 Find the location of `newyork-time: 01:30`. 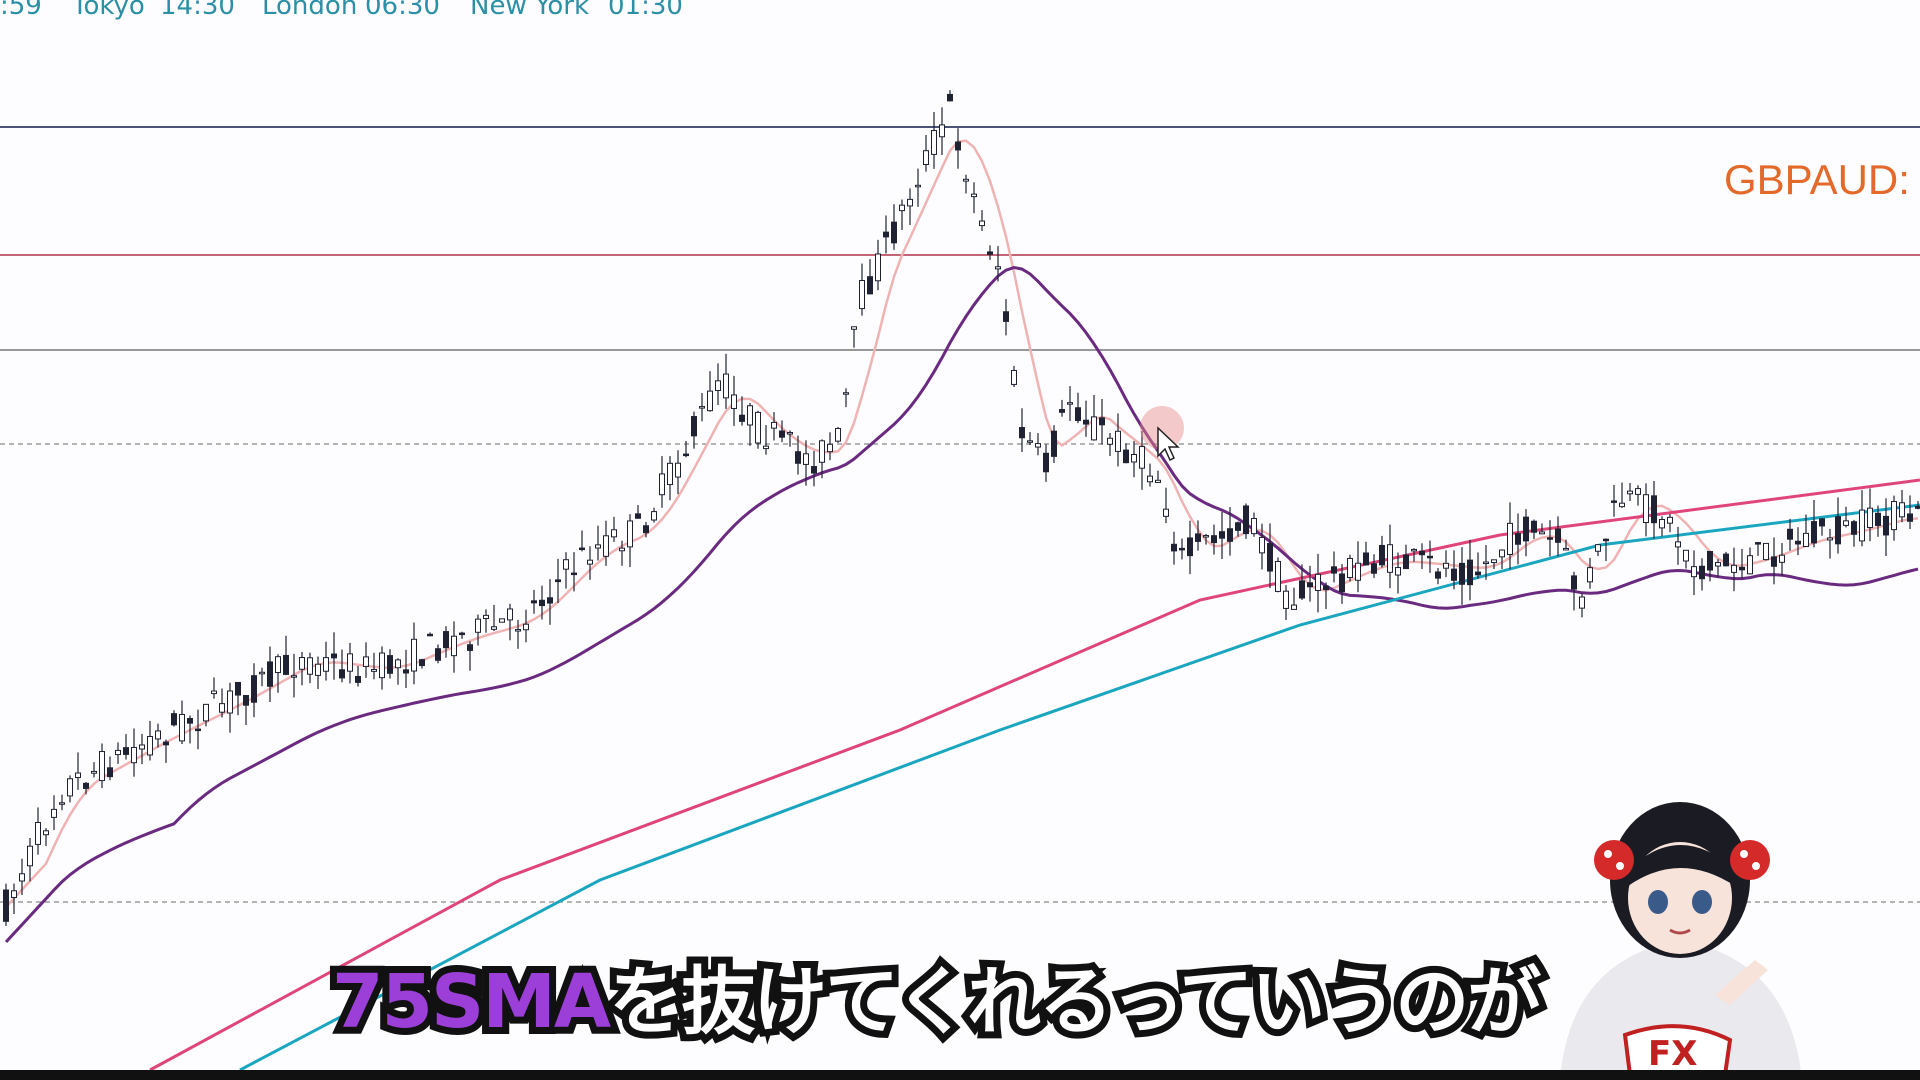

newyork-time: 01:30 is located at coordinates (645, 10).